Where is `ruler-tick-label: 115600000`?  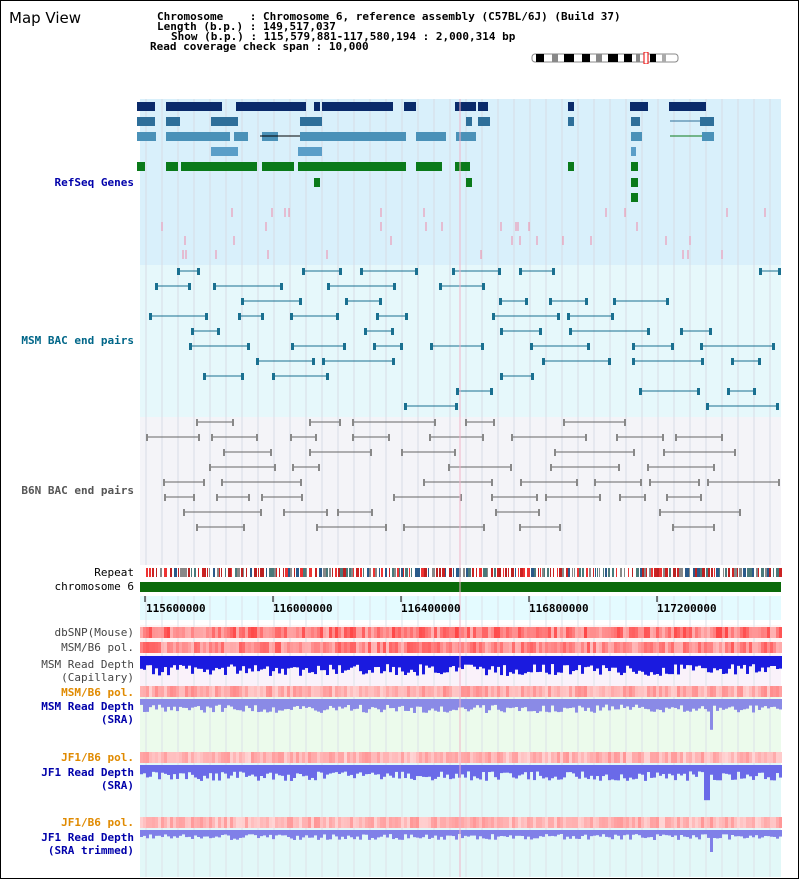 ruler-tick-label: 115600000 is located at coordinates (176, 608).